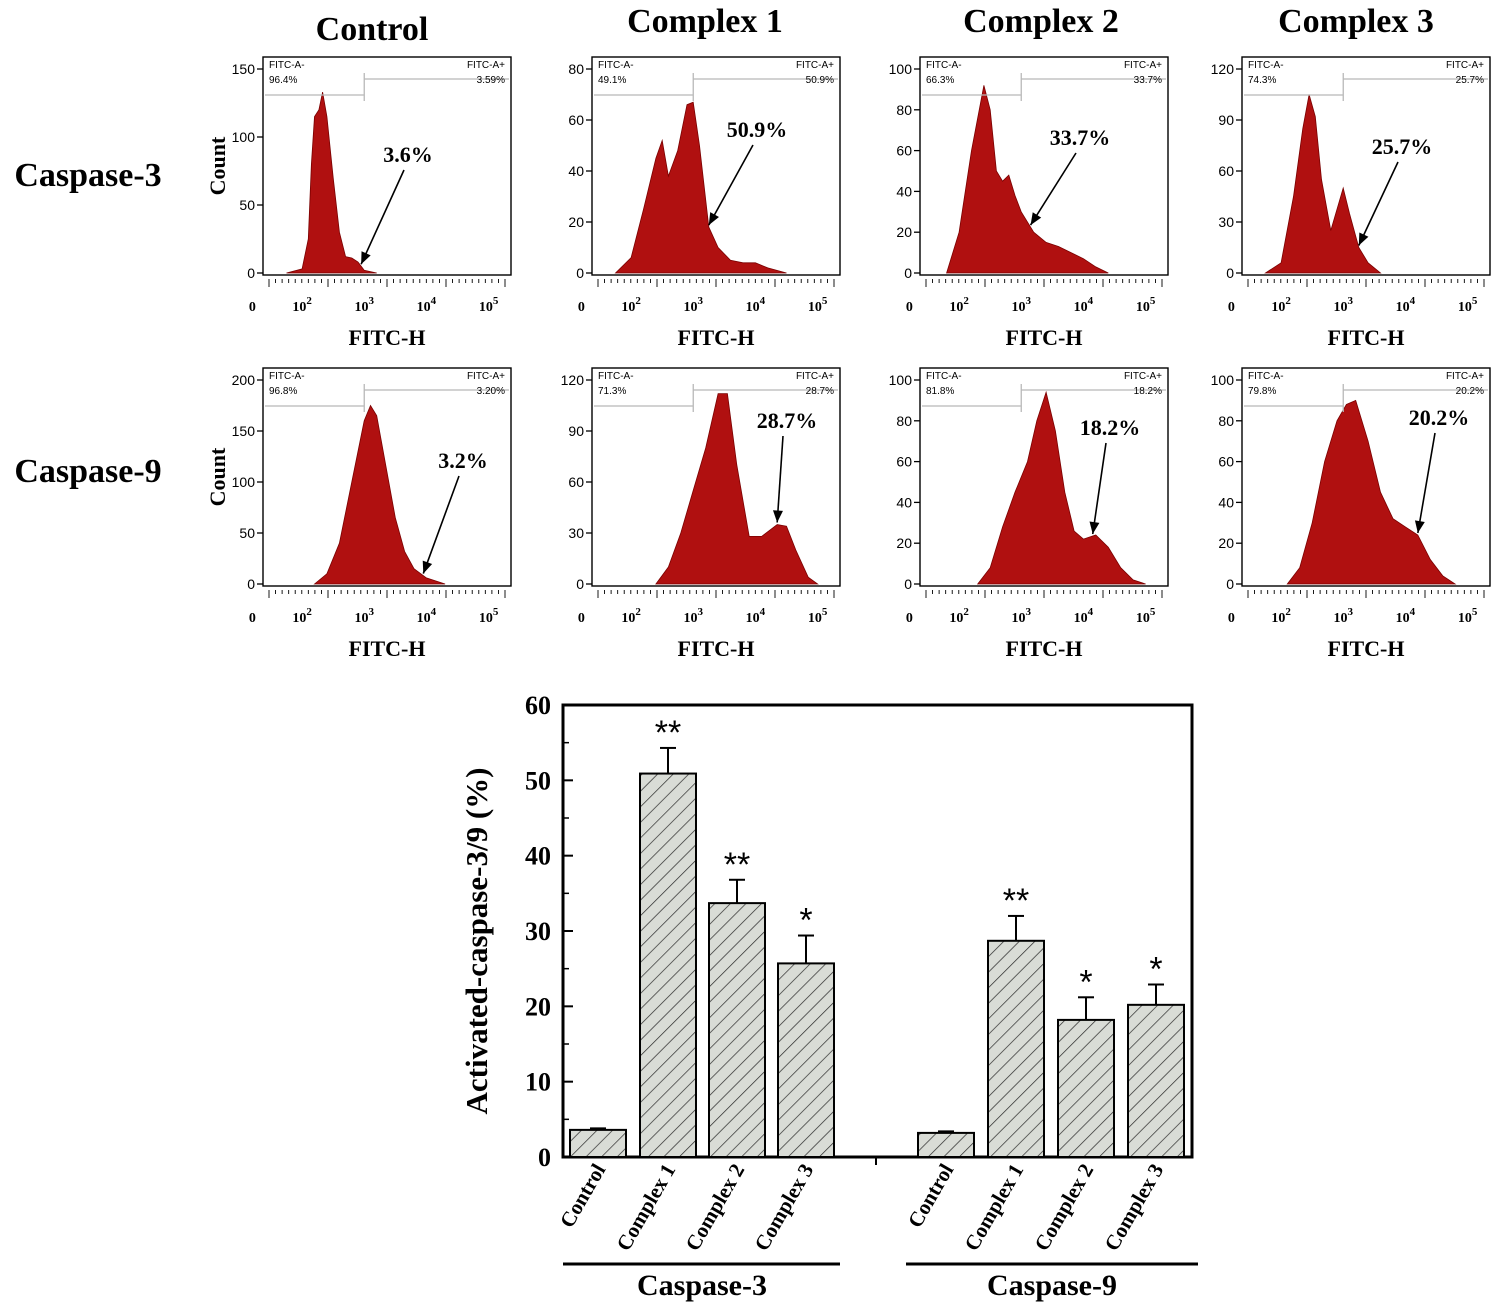  Describe the element at coordinates (1143, 376) in the screenshot. I see `gate-label-positive-caspase-9-complex-2: FITC-A+` at that location.